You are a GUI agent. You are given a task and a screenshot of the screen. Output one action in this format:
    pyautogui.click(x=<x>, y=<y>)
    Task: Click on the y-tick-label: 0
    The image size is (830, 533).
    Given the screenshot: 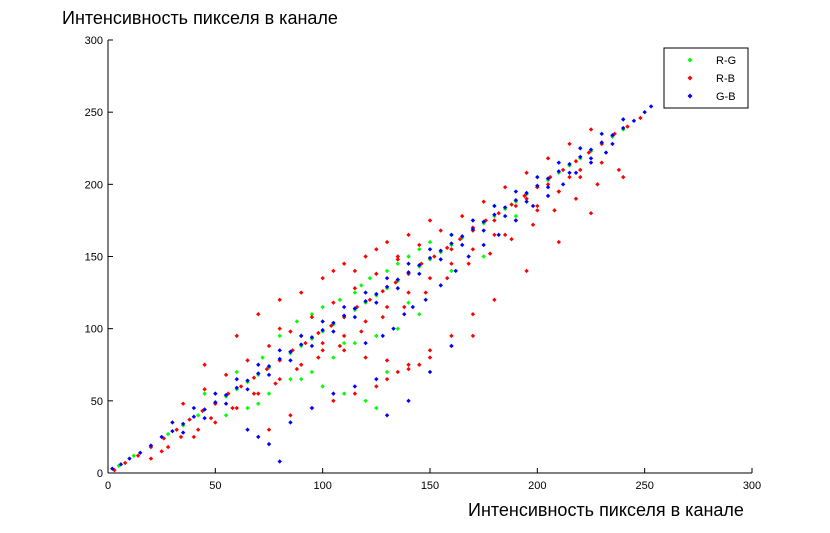 What is the action you would take?
    pyautogui.click(x=100, y=474)
    